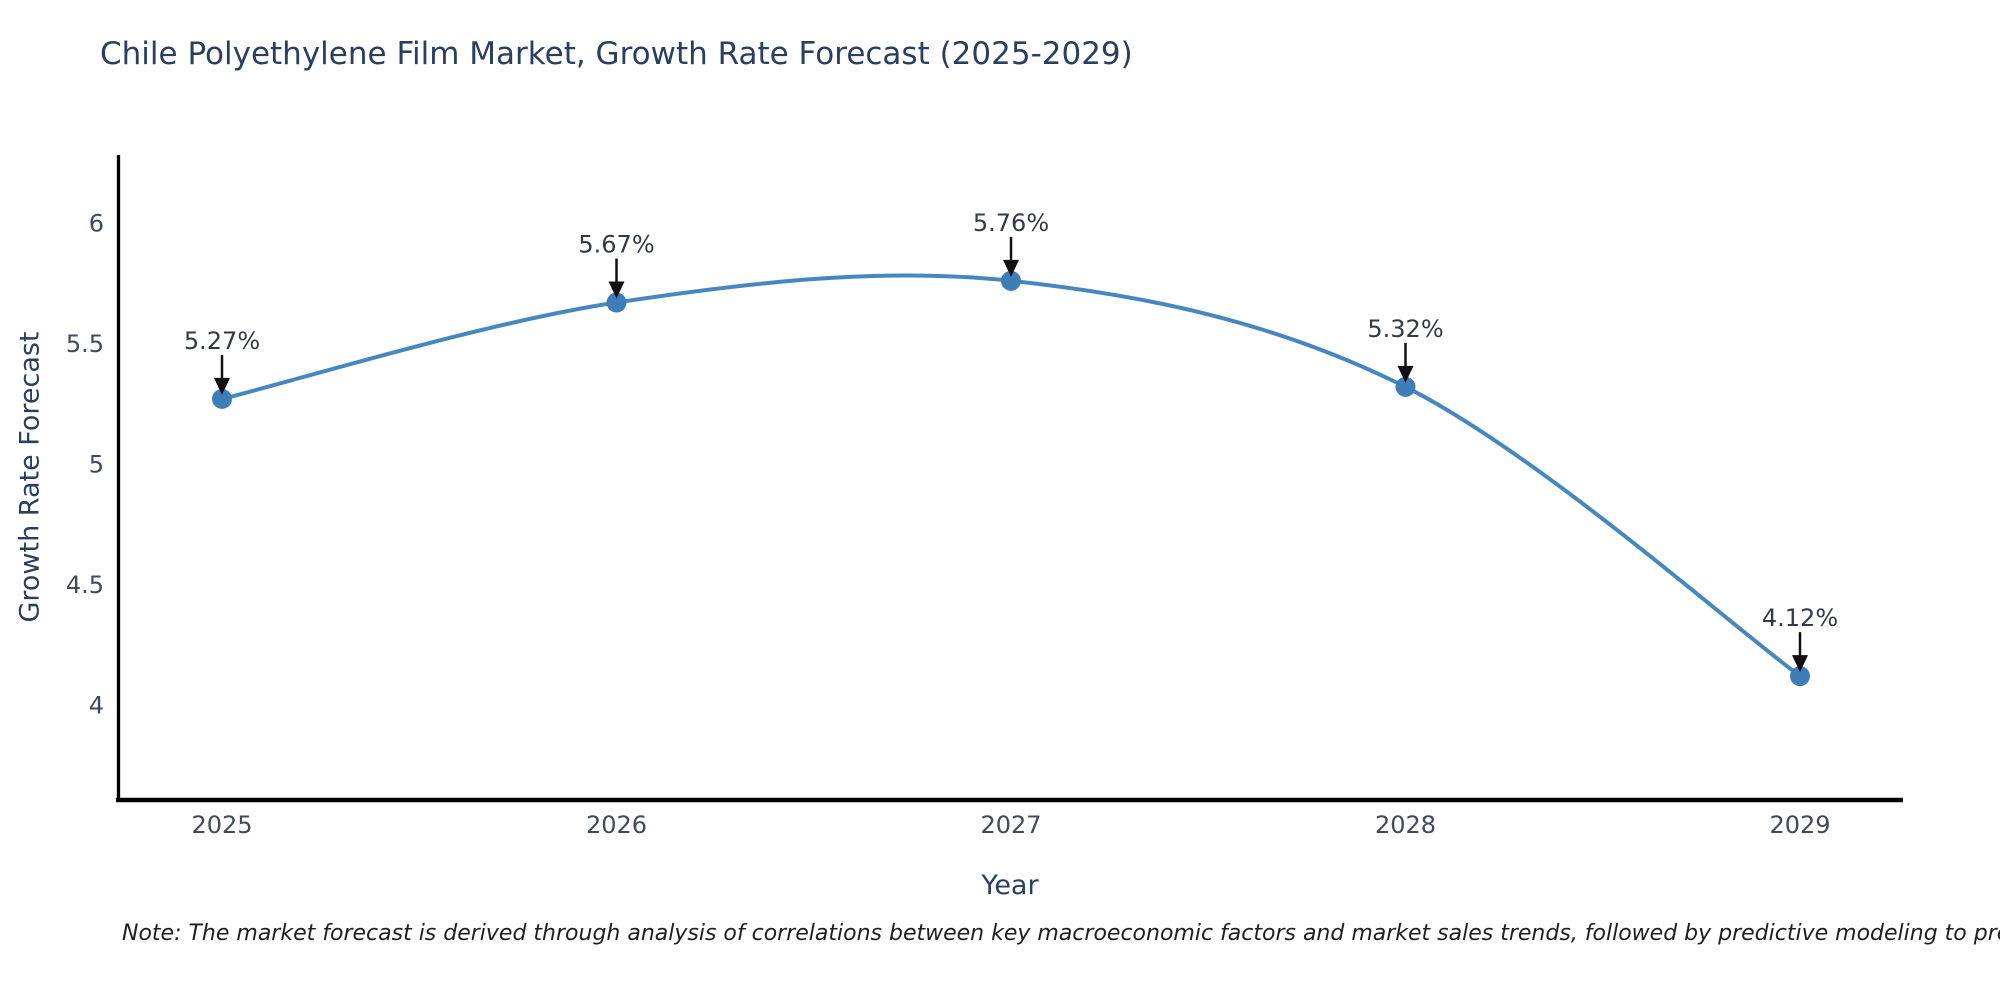  I want to click on data-point-label: 5.27%, so click(222, 341).